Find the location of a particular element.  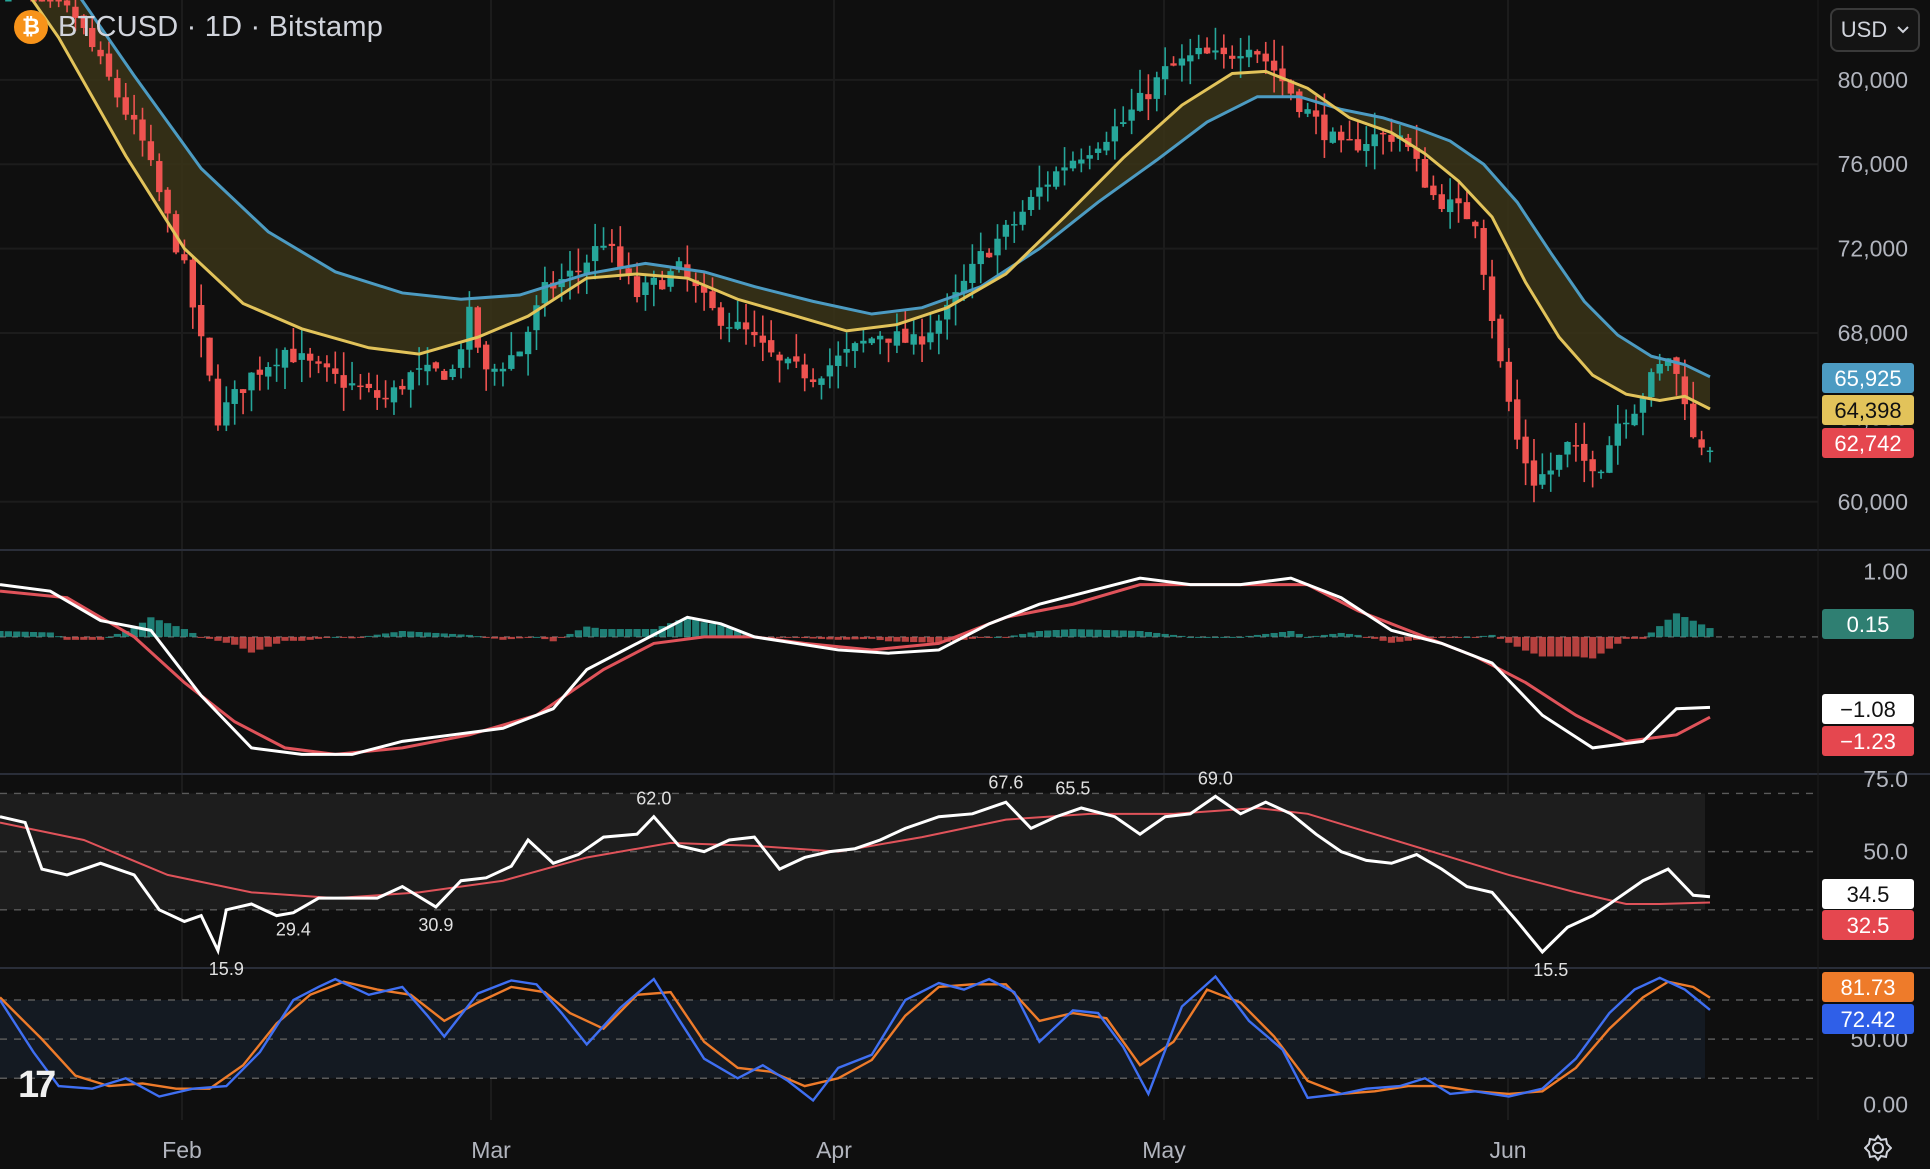

stoch-d-value: 81.73 is located at coordinates (1867, 987).